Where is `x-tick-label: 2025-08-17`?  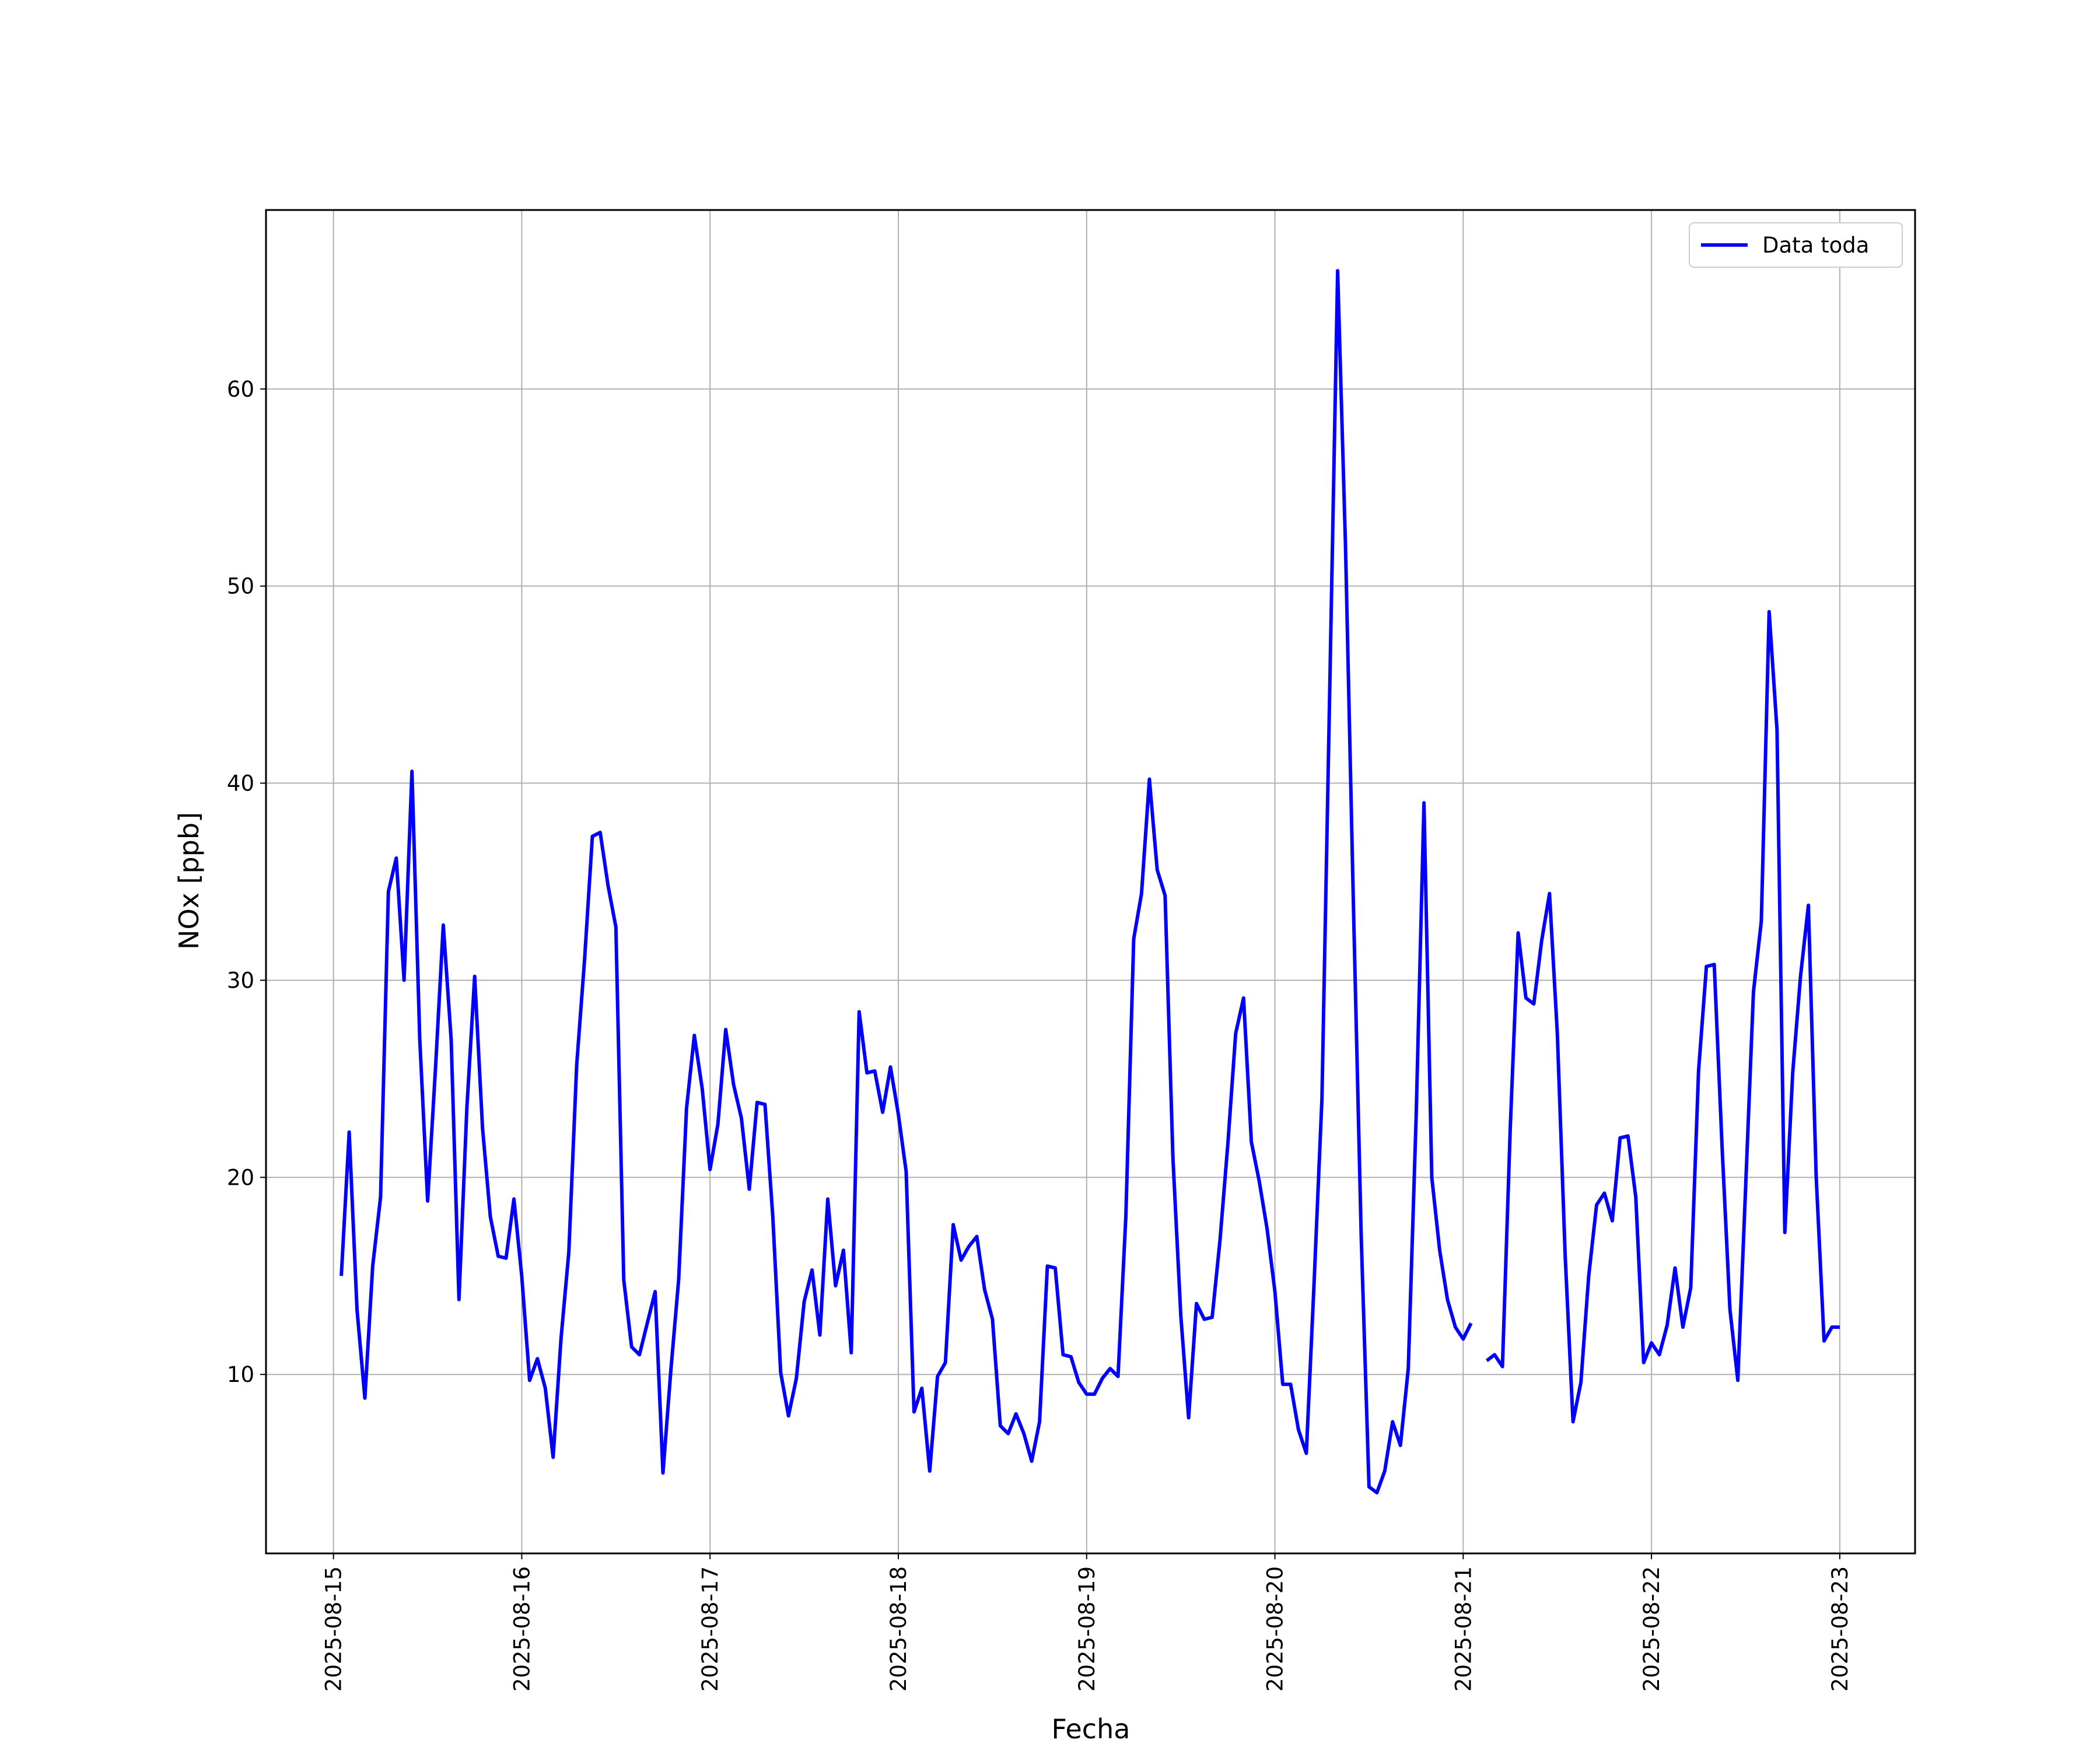 x-tick-label: 2025-08-17 is located at coordinates (710, 1629).